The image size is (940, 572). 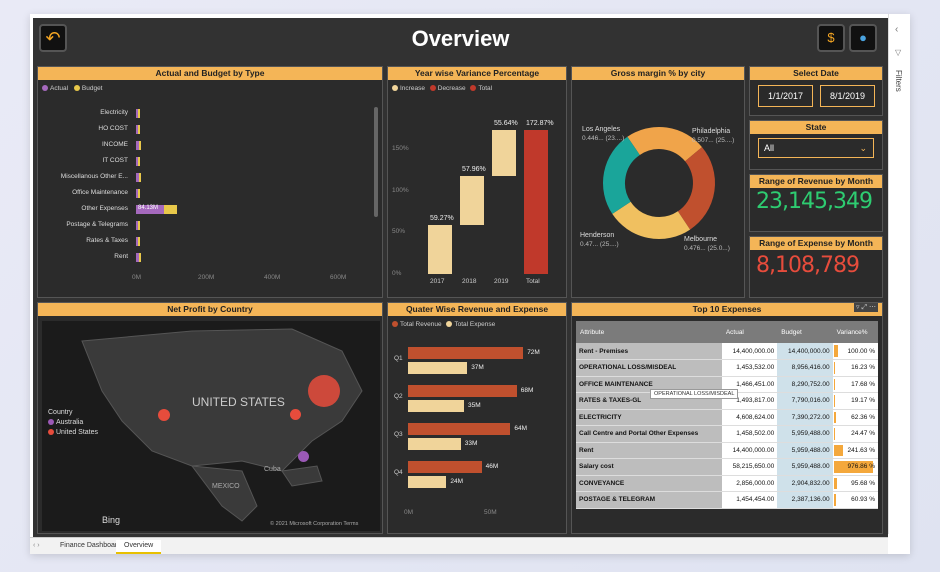 I want to click on filter-icon: ▿ ⤢ ⋯, so click(x=865, y=307).